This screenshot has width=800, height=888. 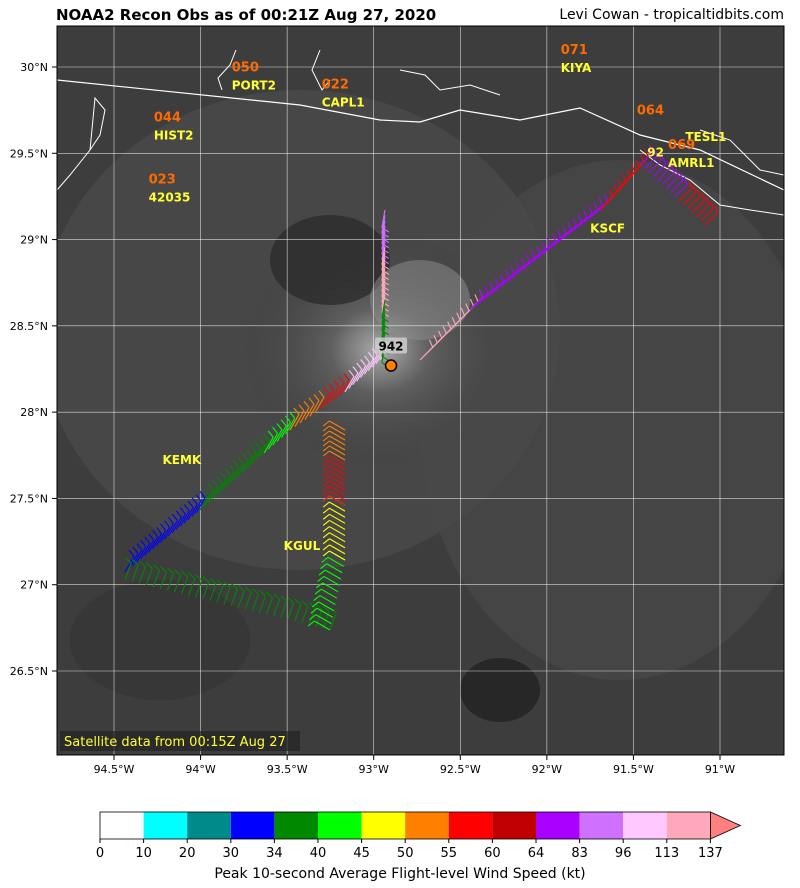 I want to click on station-marker: 92, so click(x=655, y=153).